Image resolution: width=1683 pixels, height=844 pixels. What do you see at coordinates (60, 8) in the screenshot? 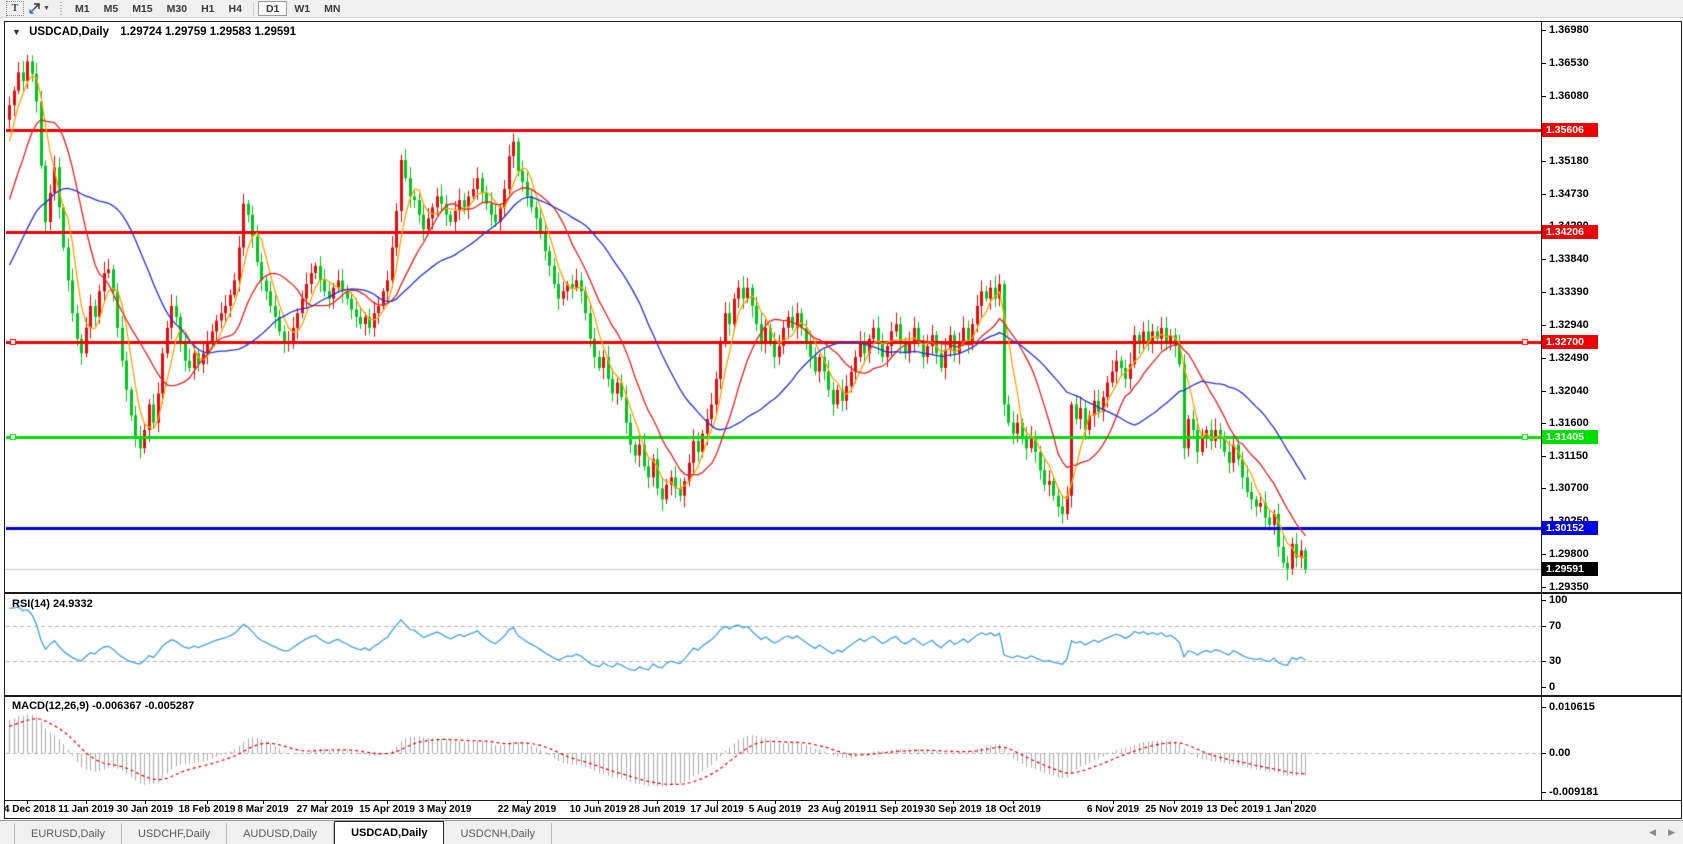
I see `toolbar-grip` at bounding box center [60, 8].